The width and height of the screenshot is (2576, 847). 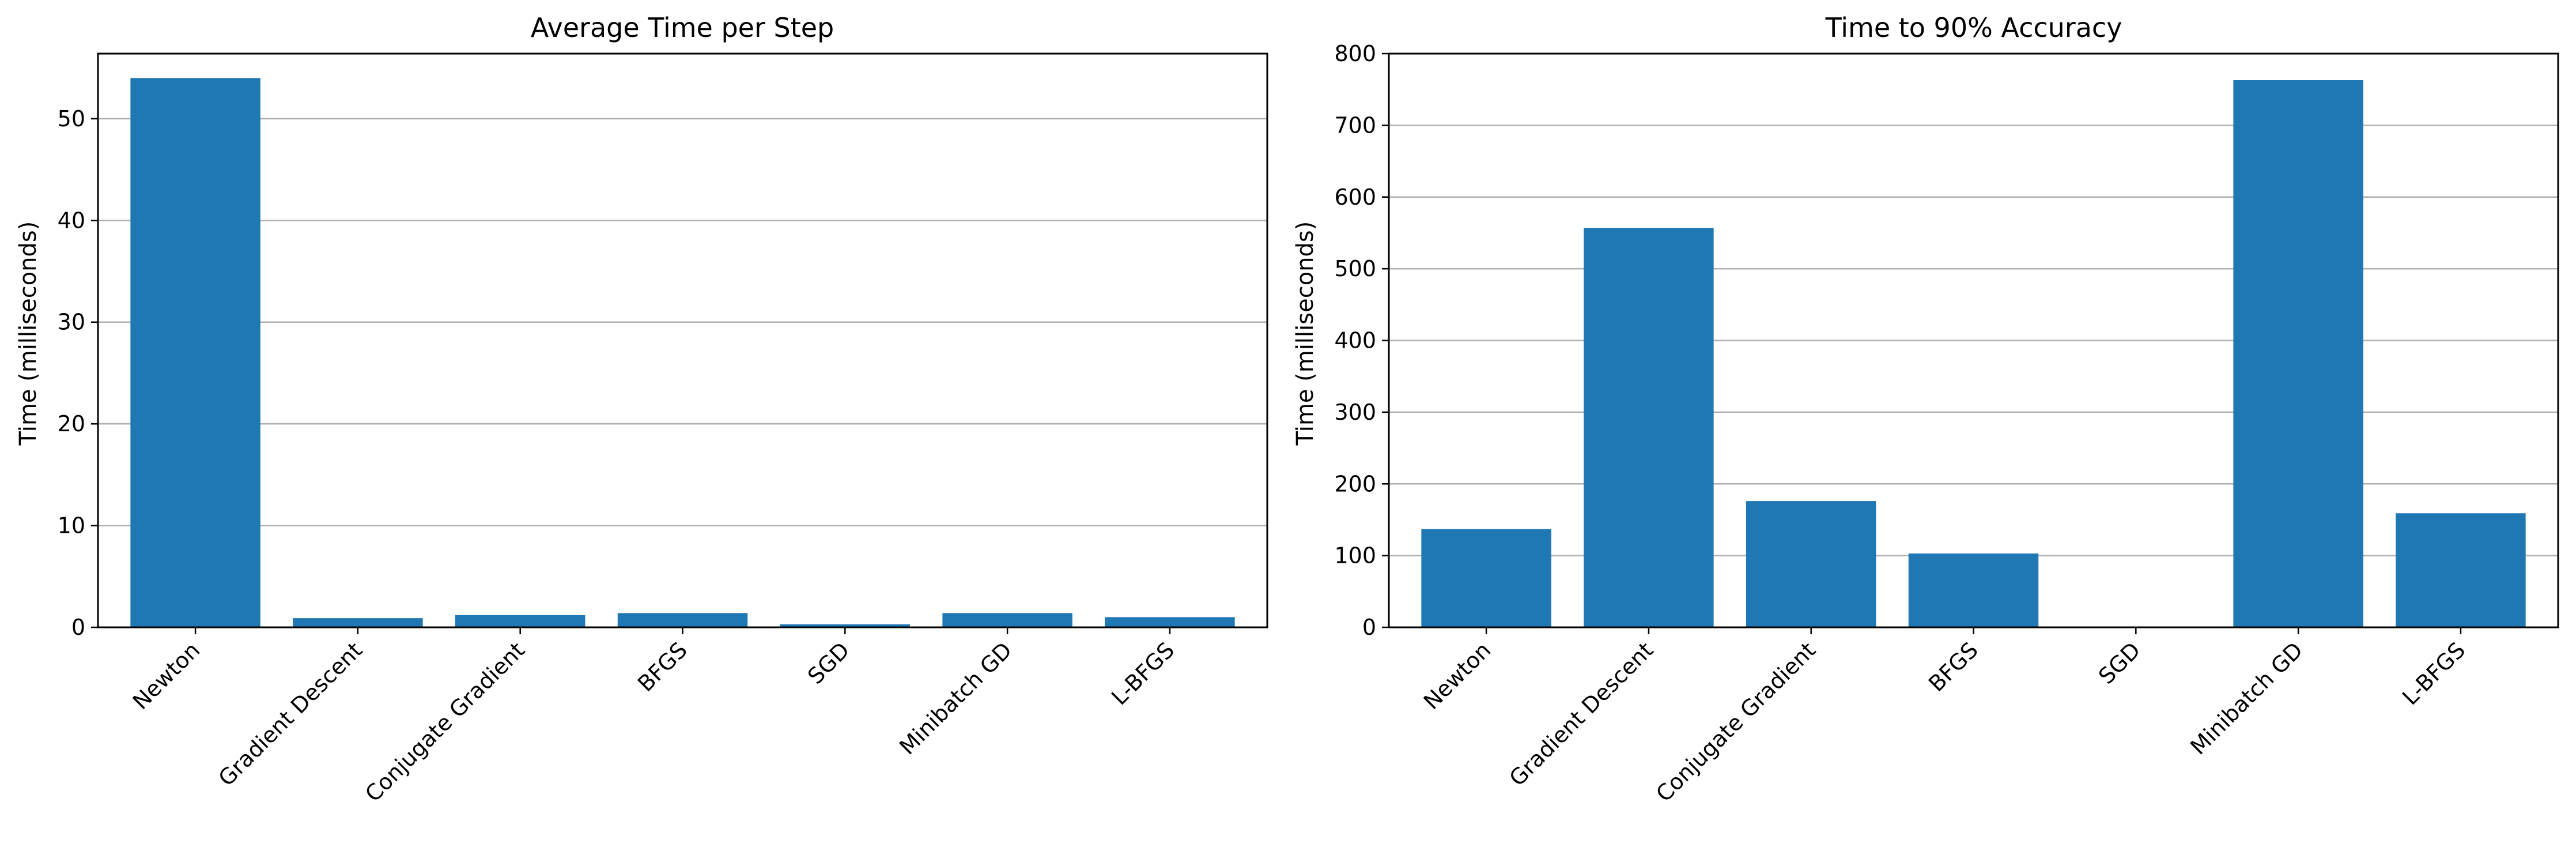 I want to click on y-tick-label: 800, so click(x=1355, y=53).